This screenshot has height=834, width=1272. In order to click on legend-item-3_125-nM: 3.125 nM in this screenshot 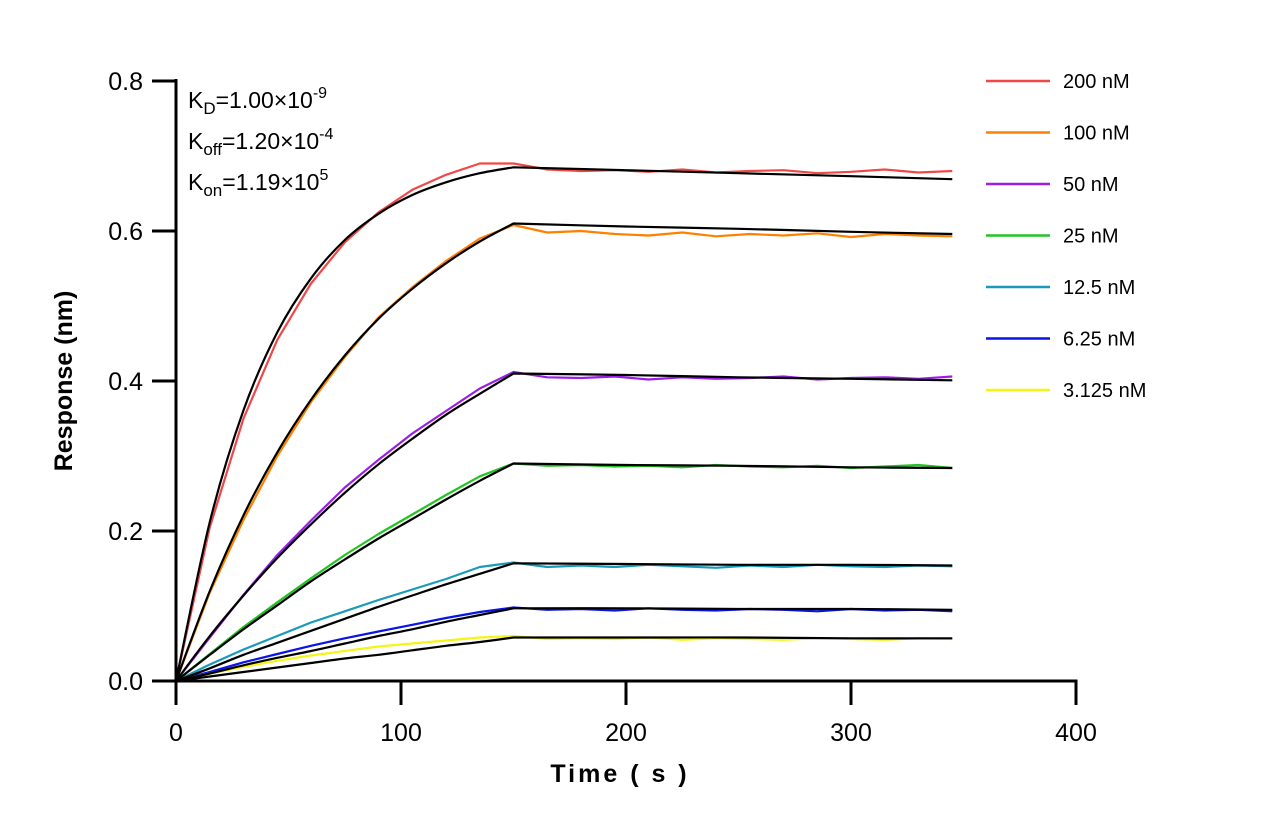, I will do `click(1066, 391)`.